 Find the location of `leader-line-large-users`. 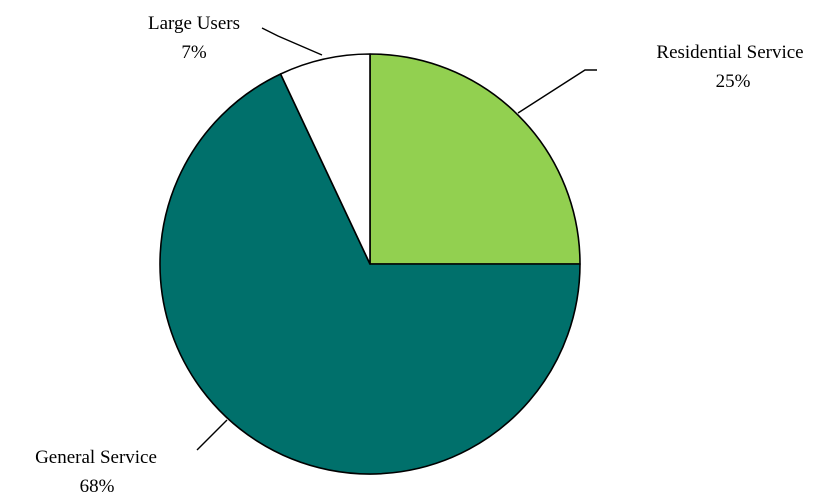

leader-line-large-users is located at coordinates (292, 41).